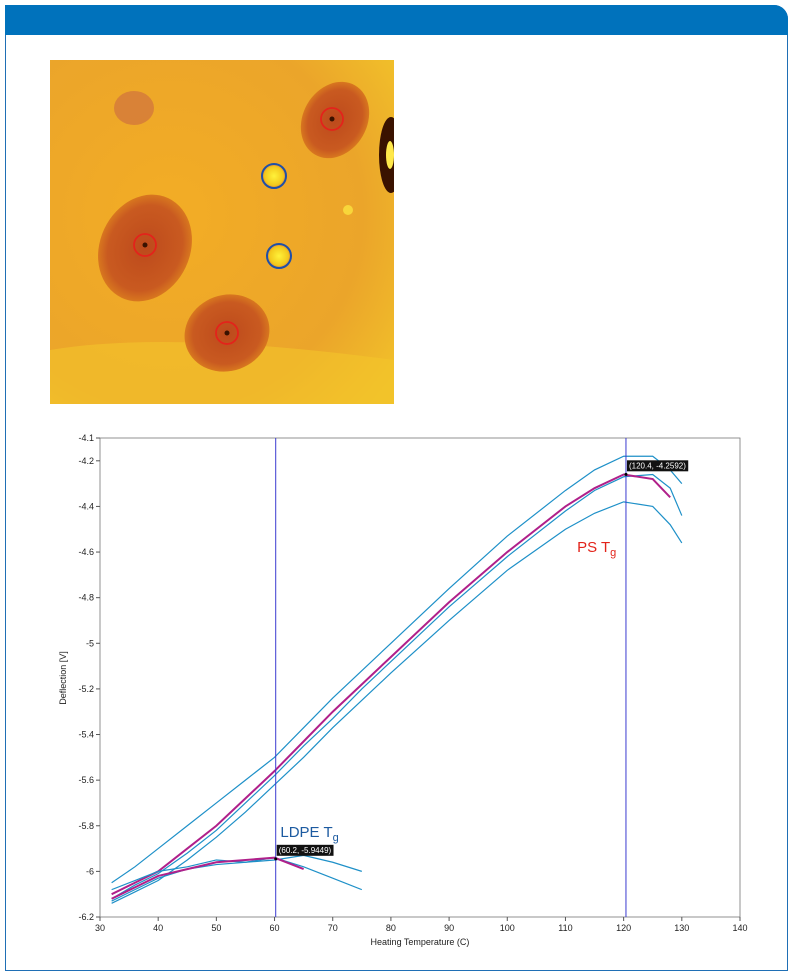  Describe the element at coordinates (86, 552) in the screenshot. I see `y-tick-label: -4.6` at that location.